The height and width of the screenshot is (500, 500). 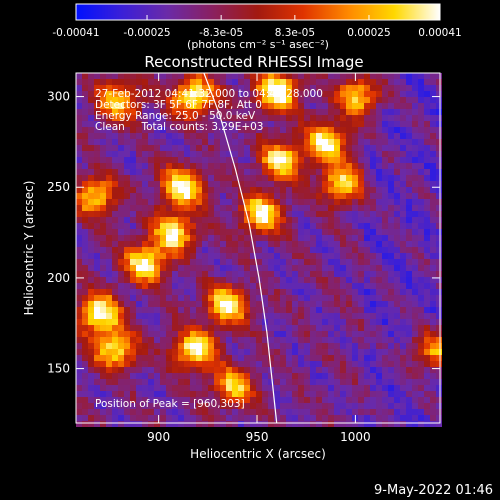 I want to click on colorbar-tick-label: -8.3e-05, so click(x=221, y=33).